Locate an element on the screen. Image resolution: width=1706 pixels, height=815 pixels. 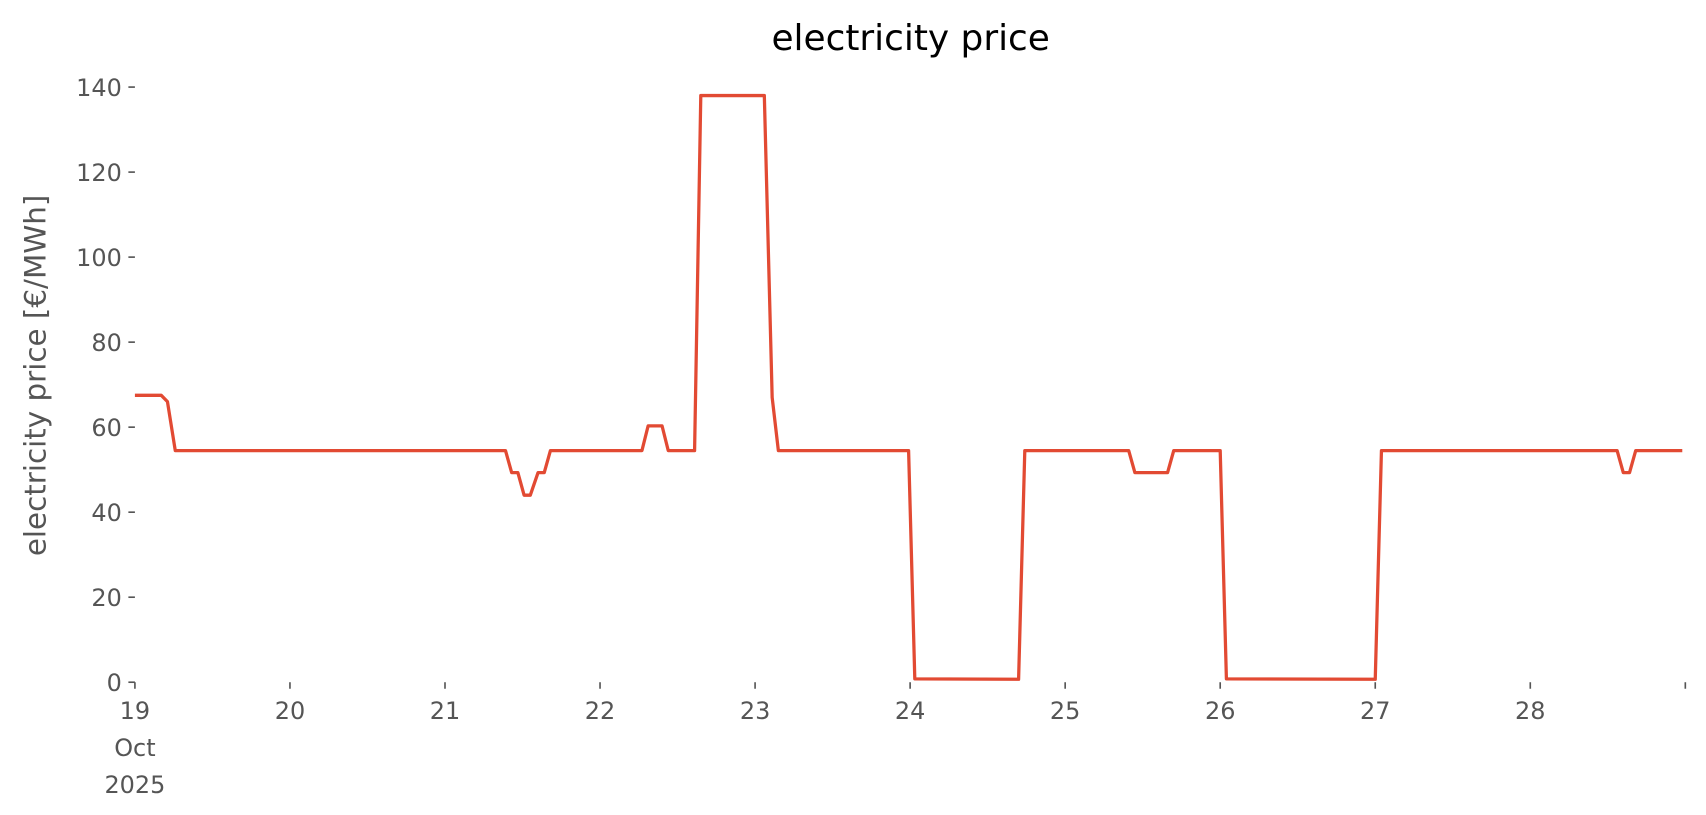
x-tick-label: 27 is located at coordinates (1375, 711).